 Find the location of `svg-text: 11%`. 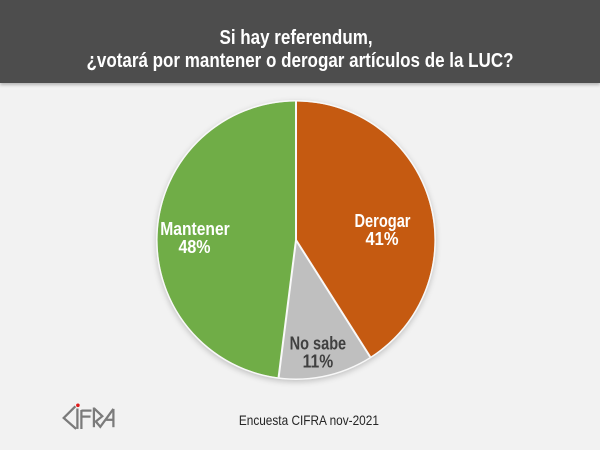

svg-text: 11% is located at coordinates (318, 361).